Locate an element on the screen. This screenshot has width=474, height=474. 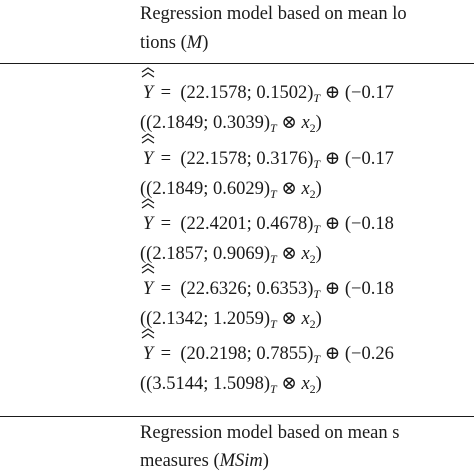
footer-line-1: Regression model based on mean s is located at coordinates (269, 433).